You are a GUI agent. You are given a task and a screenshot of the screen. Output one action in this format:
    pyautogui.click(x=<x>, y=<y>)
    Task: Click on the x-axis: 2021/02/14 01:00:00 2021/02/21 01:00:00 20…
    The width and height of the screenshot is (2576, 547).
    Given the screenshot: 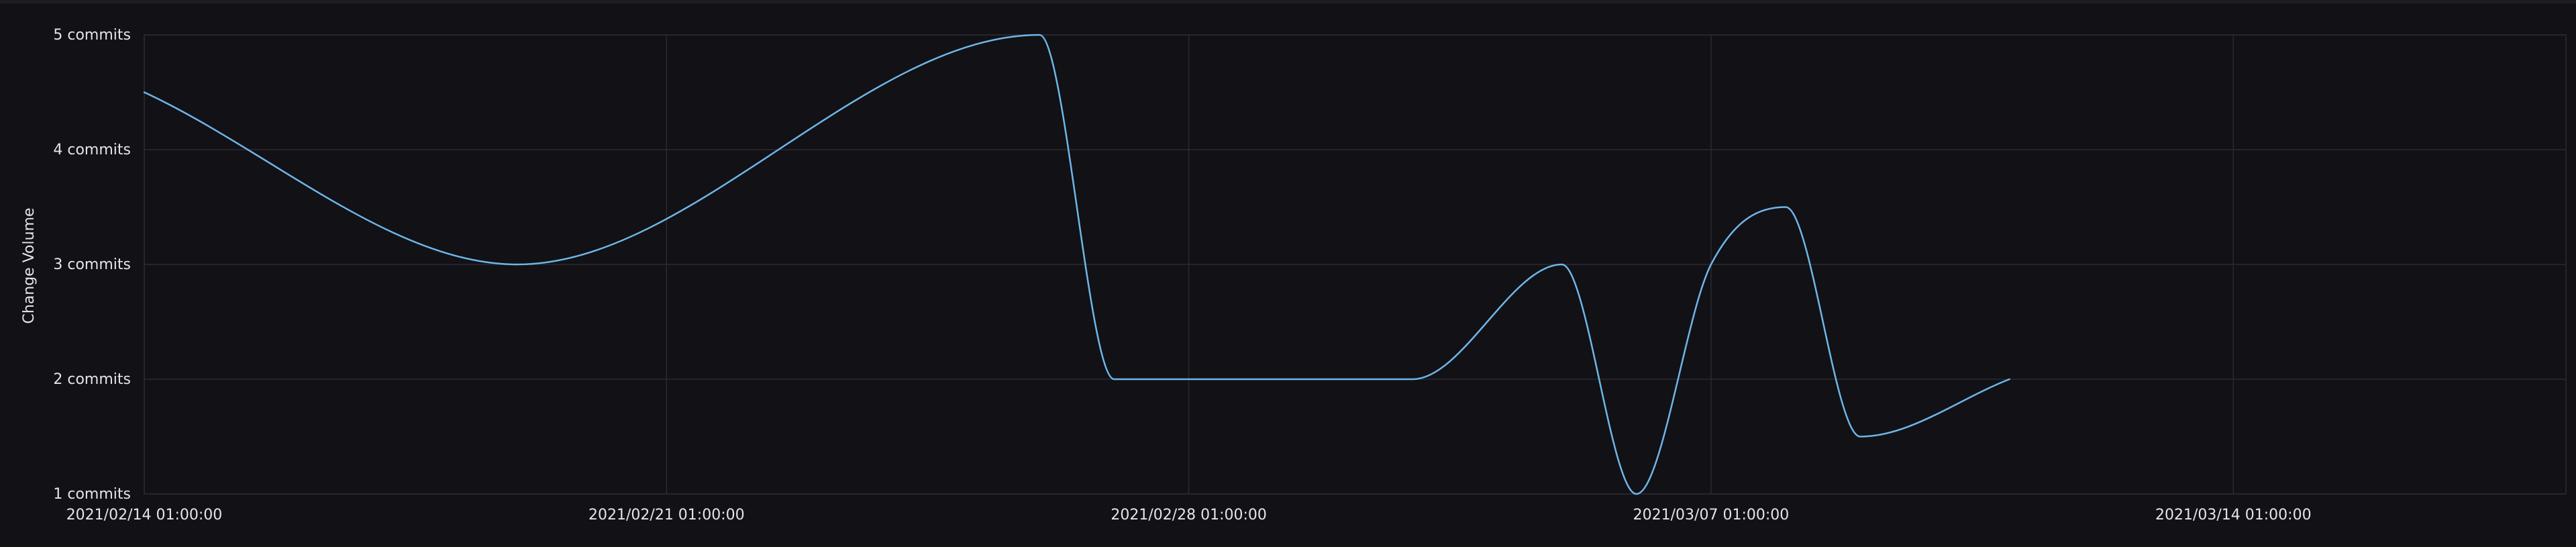 What is the action you would take?
    pyautogui.click(x=1189, y=515)
    